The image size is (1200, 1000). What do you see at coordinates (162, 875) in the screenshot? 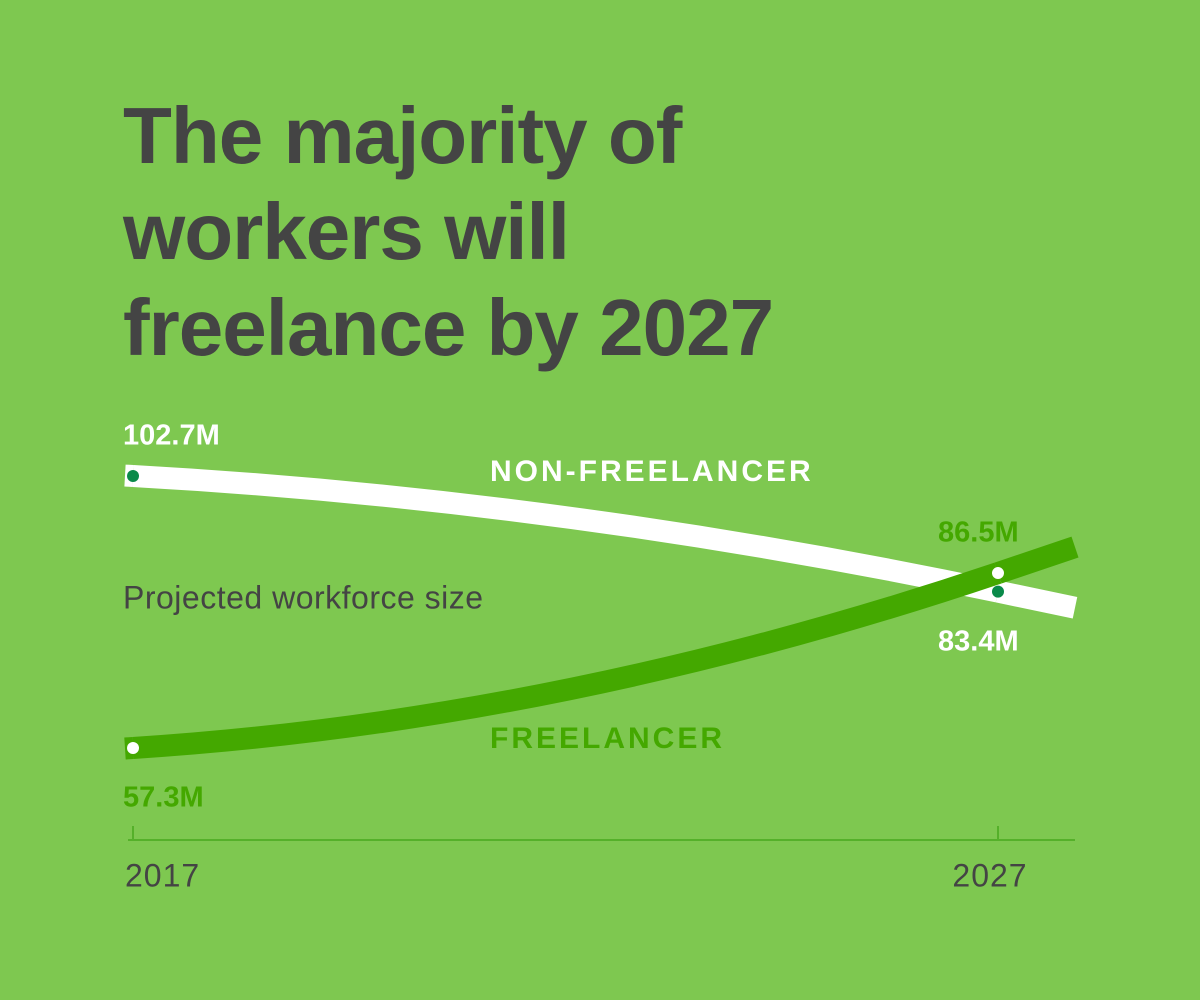
I see `x-tick-label: 2017` at bounding box center [162, 875].